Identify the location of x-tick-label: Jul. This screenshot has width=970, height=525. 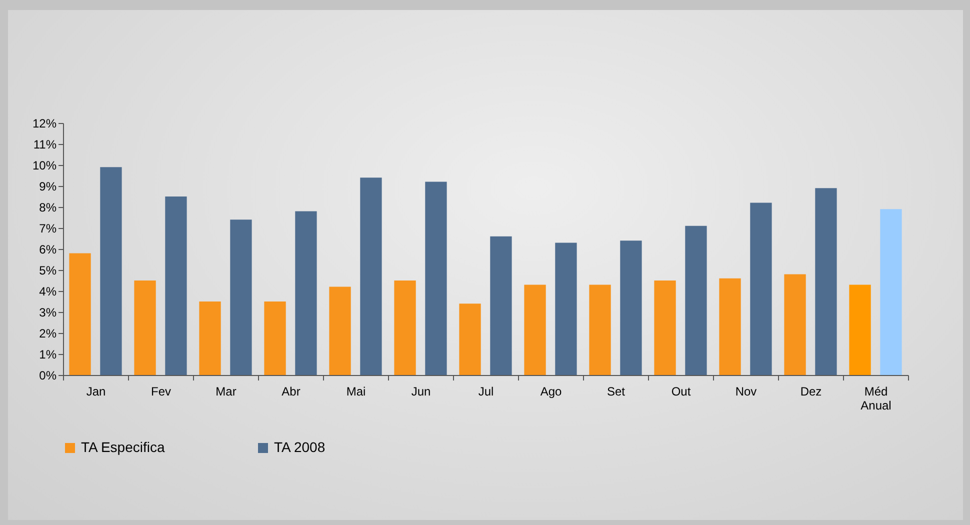
(486, 391).